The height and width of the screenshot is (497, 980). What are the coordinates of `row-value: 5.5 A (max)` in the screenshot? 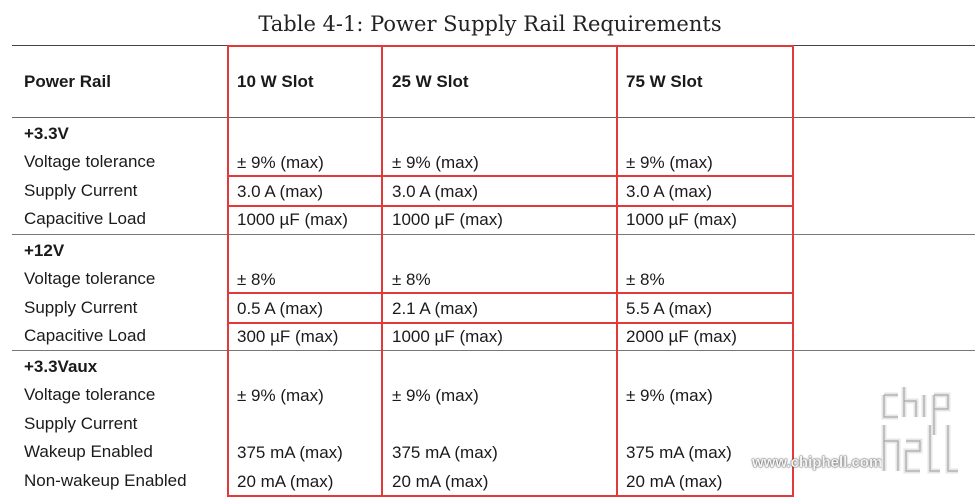 It's located at (669, 308).